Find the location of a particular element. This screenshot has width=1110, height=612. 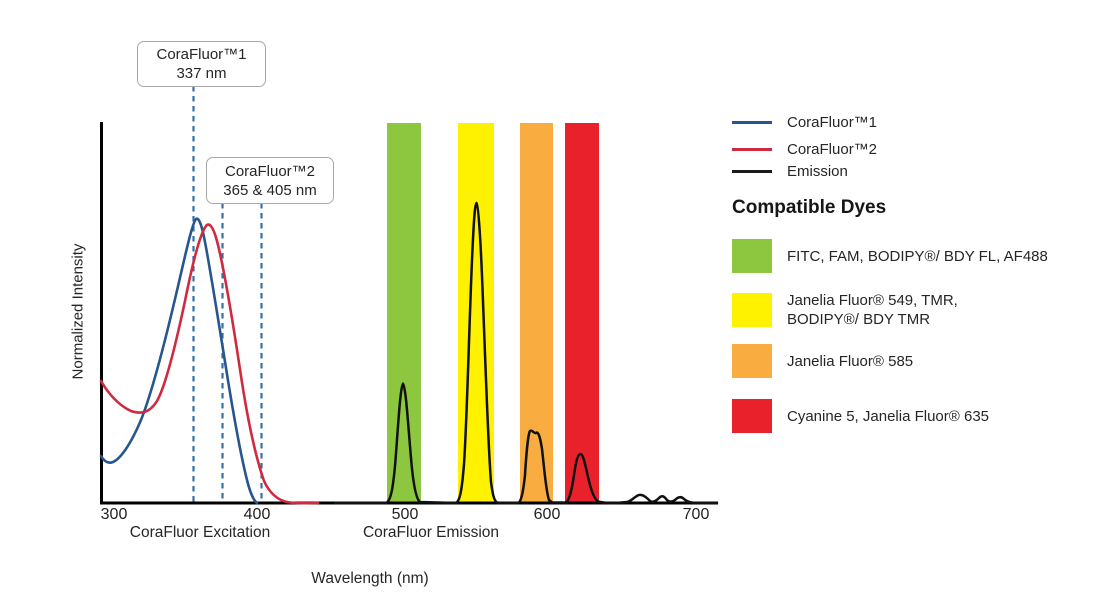

x-tick-600: 600 is located at coordinates (547, 514).